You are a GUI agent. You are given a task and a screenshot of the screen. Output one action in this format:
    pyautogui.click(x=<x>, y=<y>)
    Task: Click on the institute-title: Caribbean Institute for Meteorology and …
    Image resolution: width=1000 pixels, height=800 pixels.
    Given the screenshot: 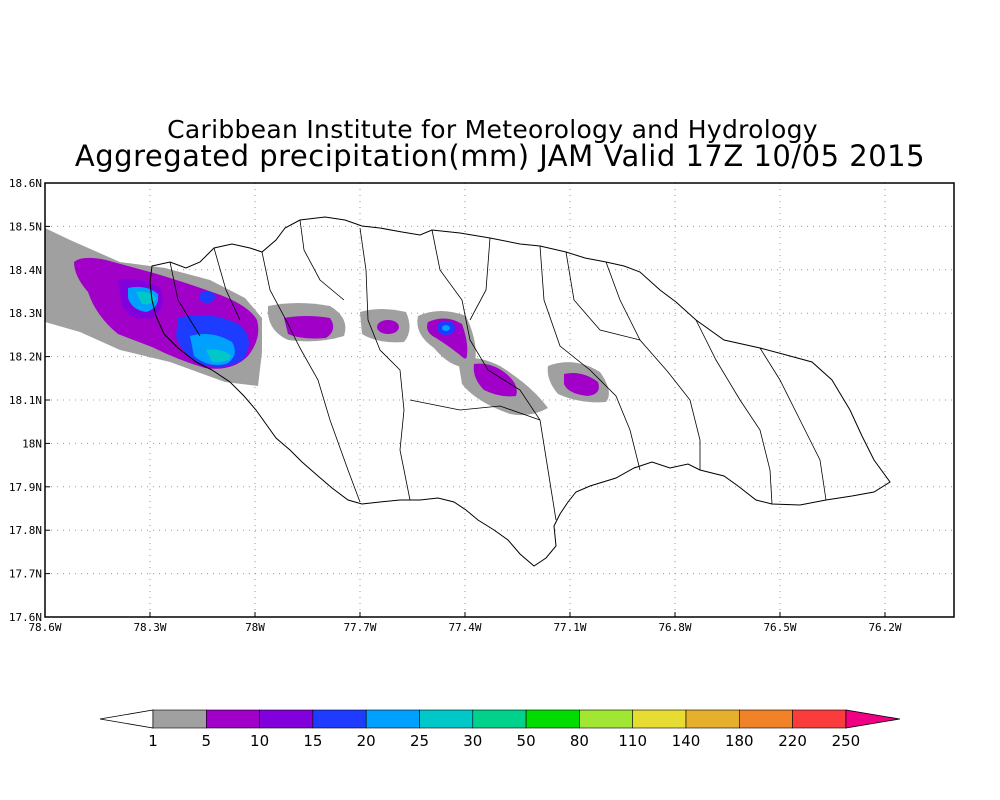 What is the action you would take?
    pyautogui.click(x=492, y=129)
    